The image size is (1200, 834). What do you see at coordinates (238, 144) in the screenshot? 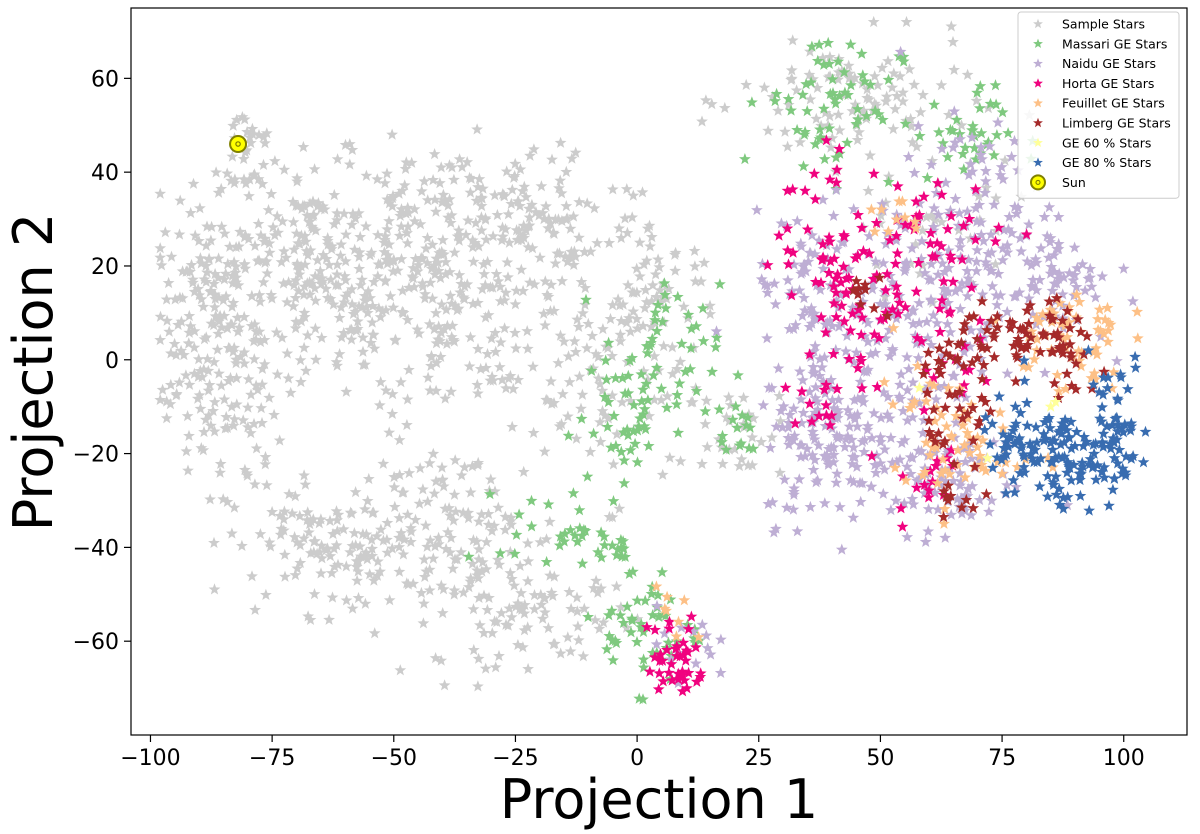
I see `sun-marker` at bounding box center [238, 144].